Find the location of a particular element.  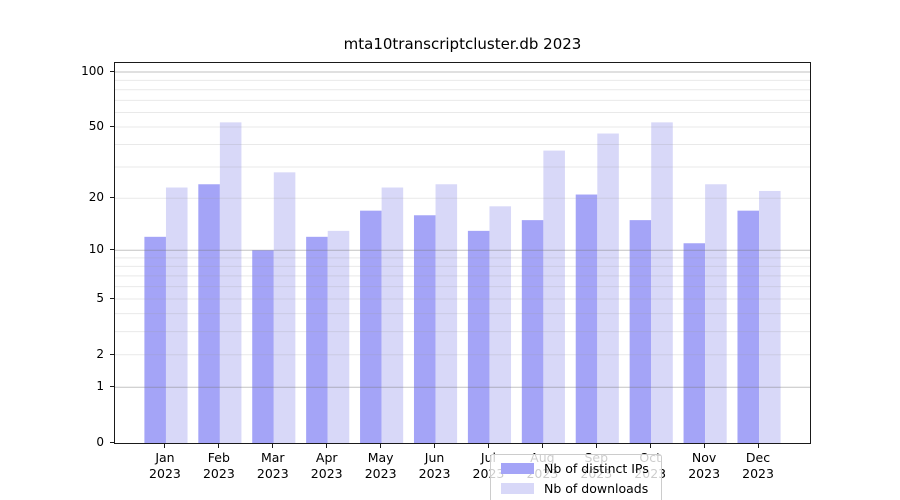

y-tick-label: 5 is located at coordinates (100, 297).